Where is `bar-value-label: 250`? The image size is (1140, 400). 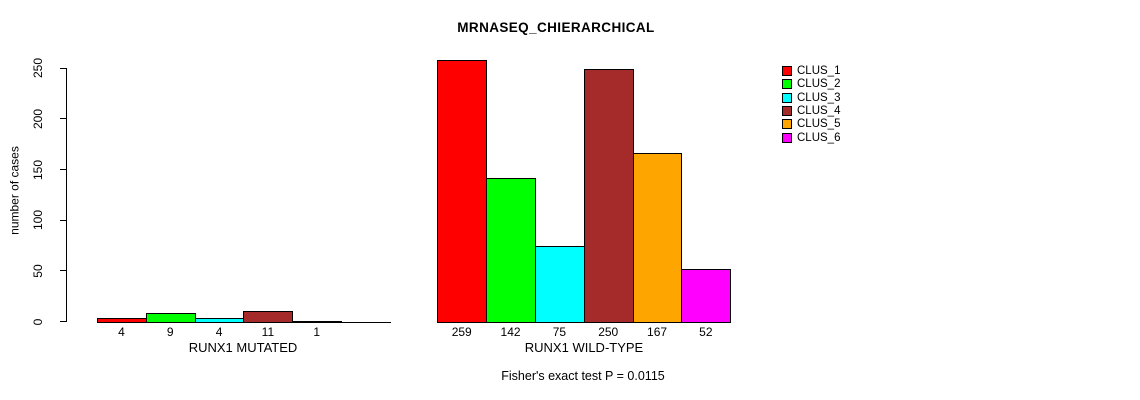 bar-value-label: 250 is located at coordinates (608, 331).